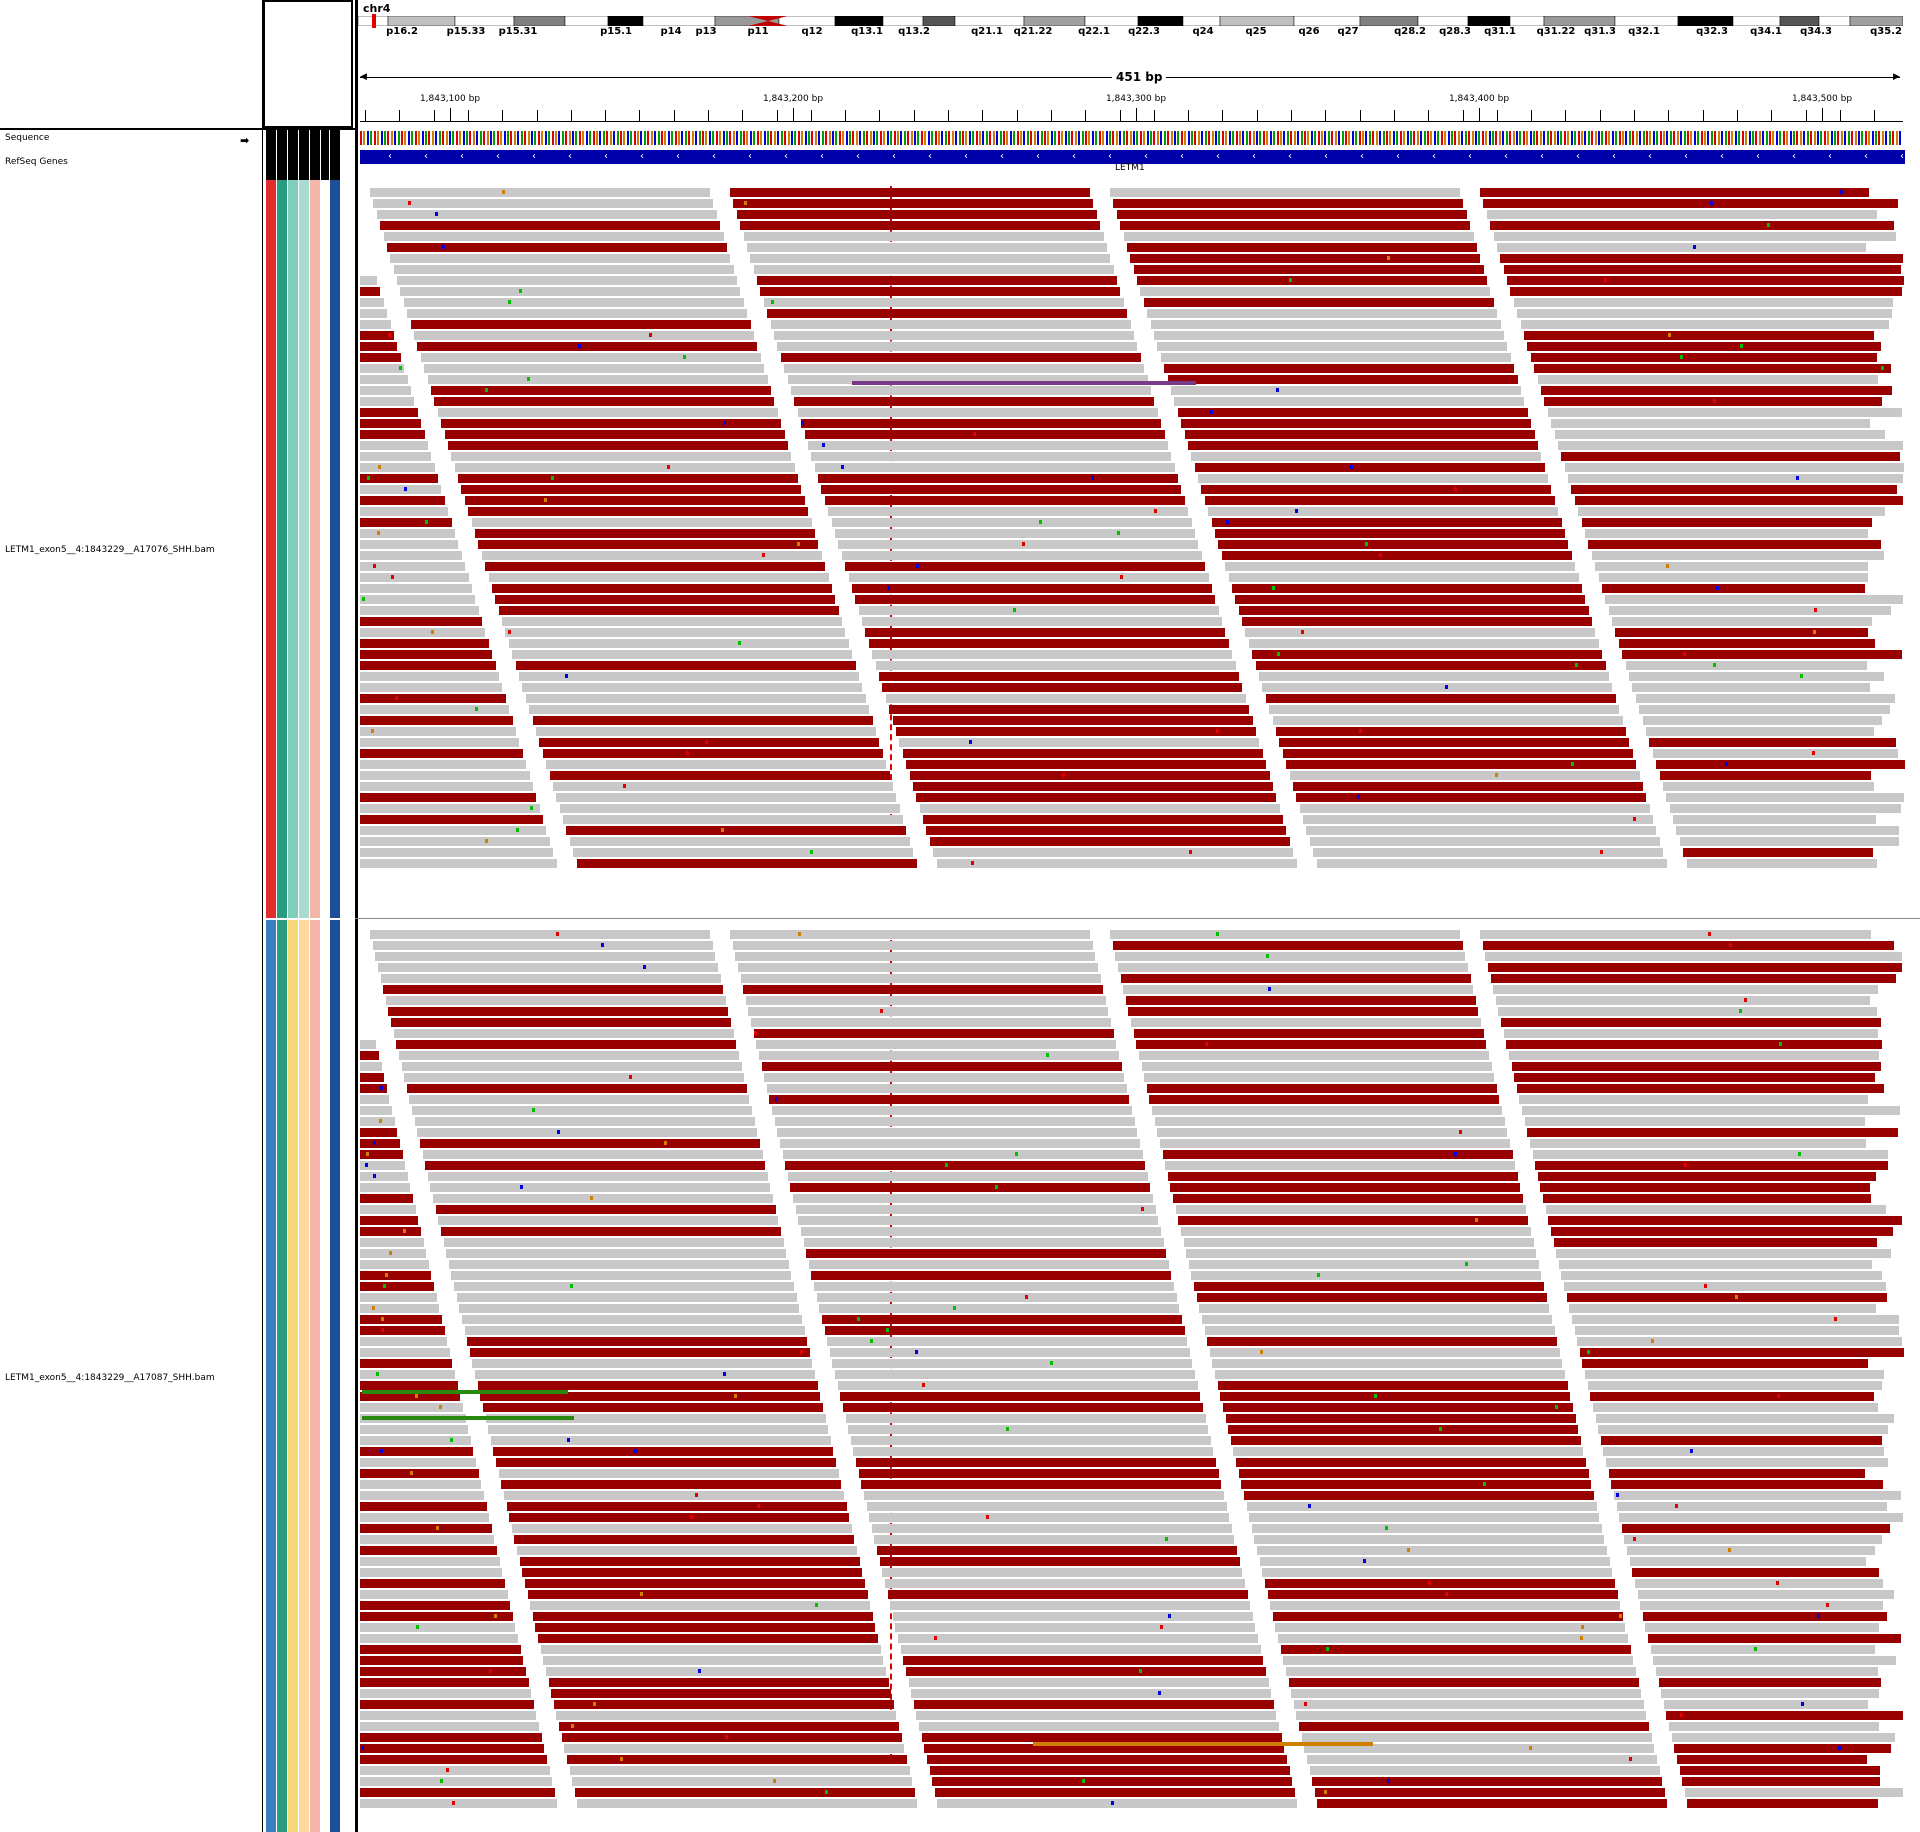  Describe the element at coordinates (468, 1418) in the screenshot. I see `insertion-marker` at that location.